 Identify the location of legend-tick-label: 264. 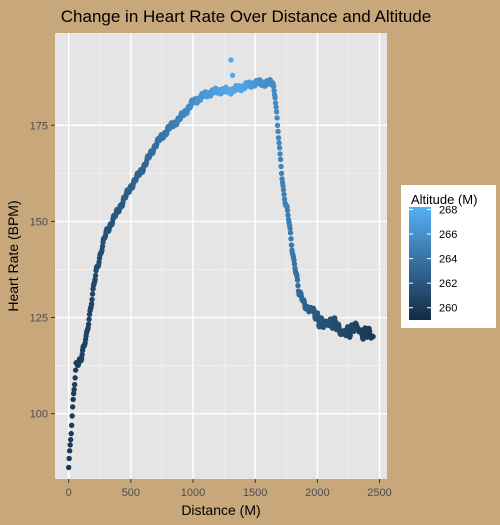
(448, 260).